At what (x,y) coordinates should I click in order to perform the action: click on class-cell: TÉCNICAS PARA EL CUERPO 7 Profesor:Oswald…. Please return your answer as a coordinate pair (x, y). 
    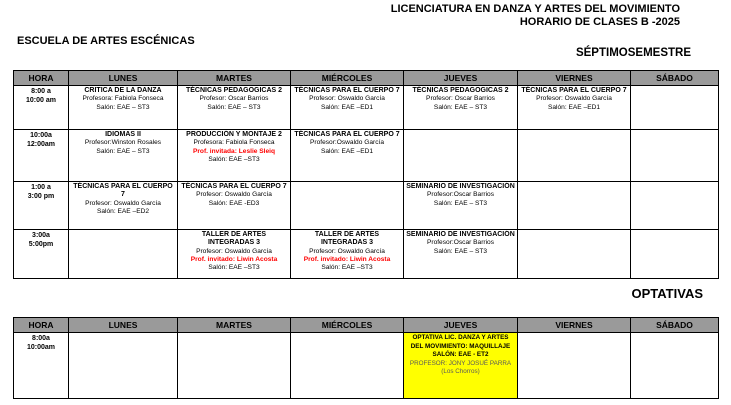
    Looking at the image, I should click on (347, 155).